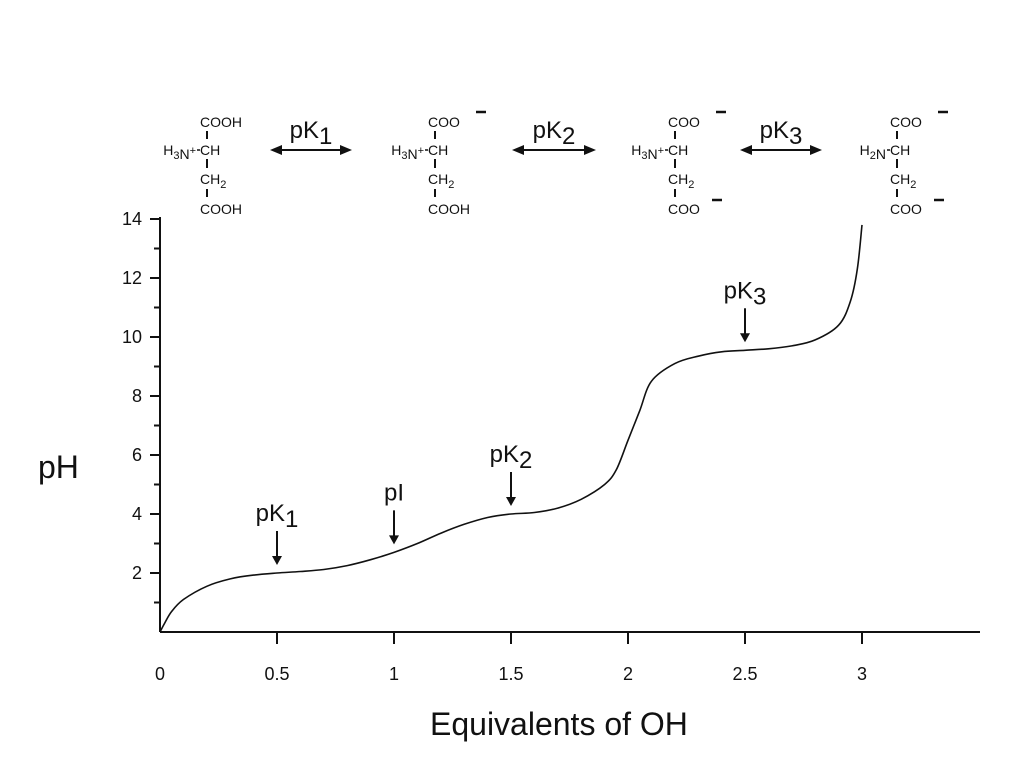 The width and height of the screenshot is (1024, 768). What do you see at coordinates (277, 516) in the screenshot?
I see `marker-label: pK1` at bounding box center [277, 516].